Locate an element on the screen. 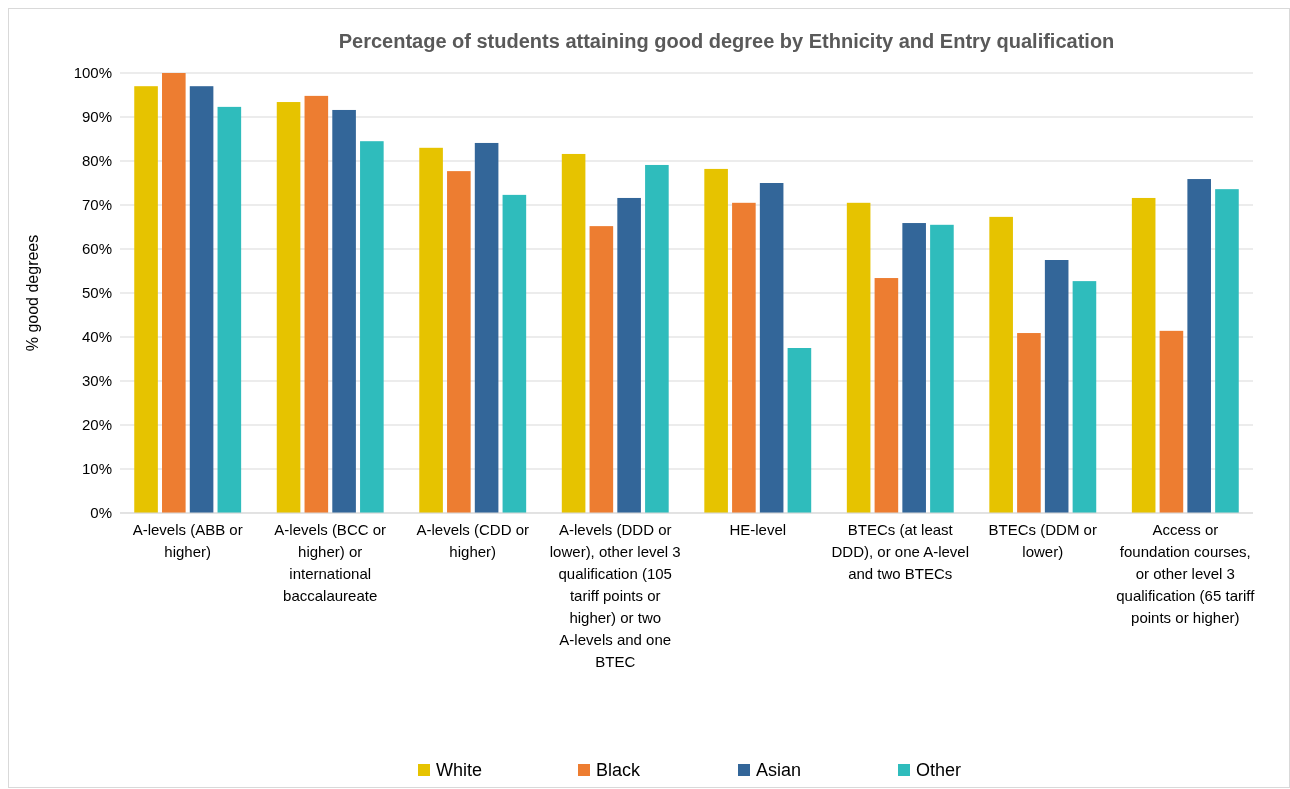 The height and width of the screenshot is (789, 1290). legend-label: Asian is located at coordinates (779, 770).